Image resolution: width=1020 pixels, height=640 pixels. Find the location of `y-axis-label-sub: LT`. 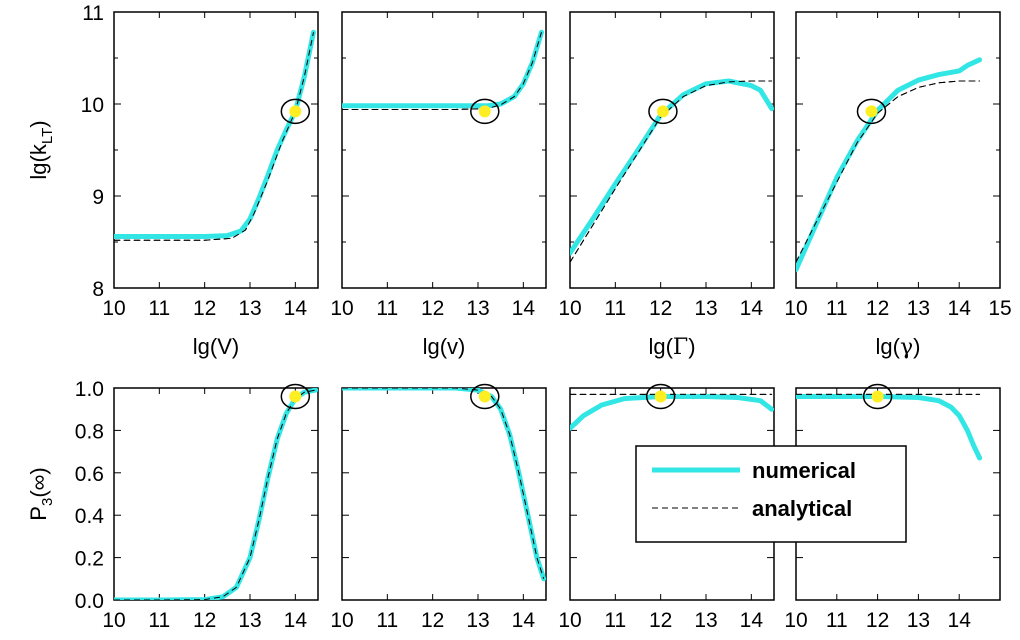

y-axis-label-sub: LT is located at coordinates (47, 136).